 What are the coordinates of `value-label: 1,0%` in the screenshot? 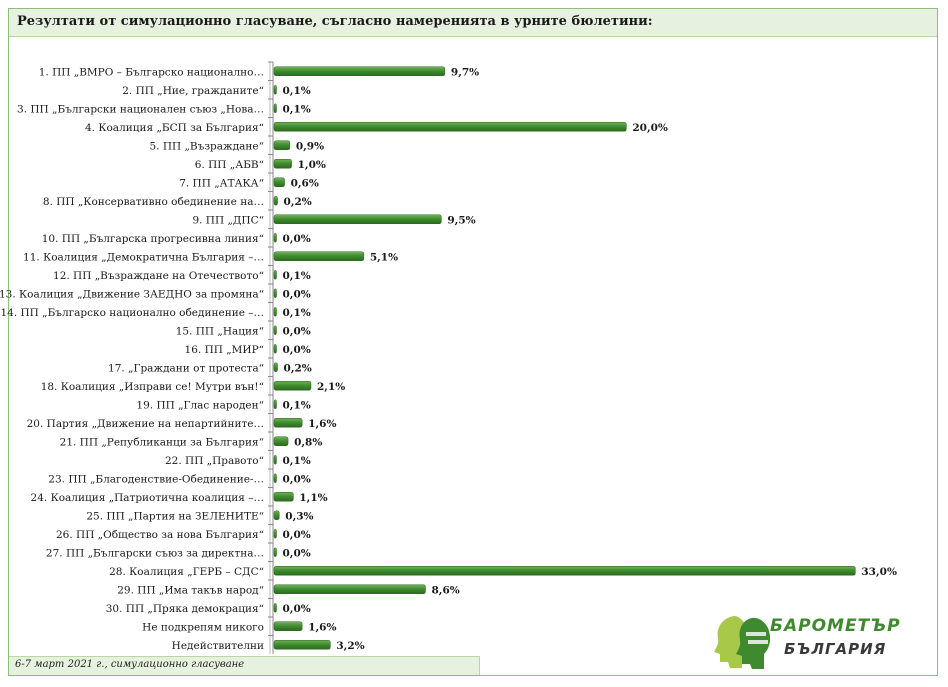 It's located at (312, 165).